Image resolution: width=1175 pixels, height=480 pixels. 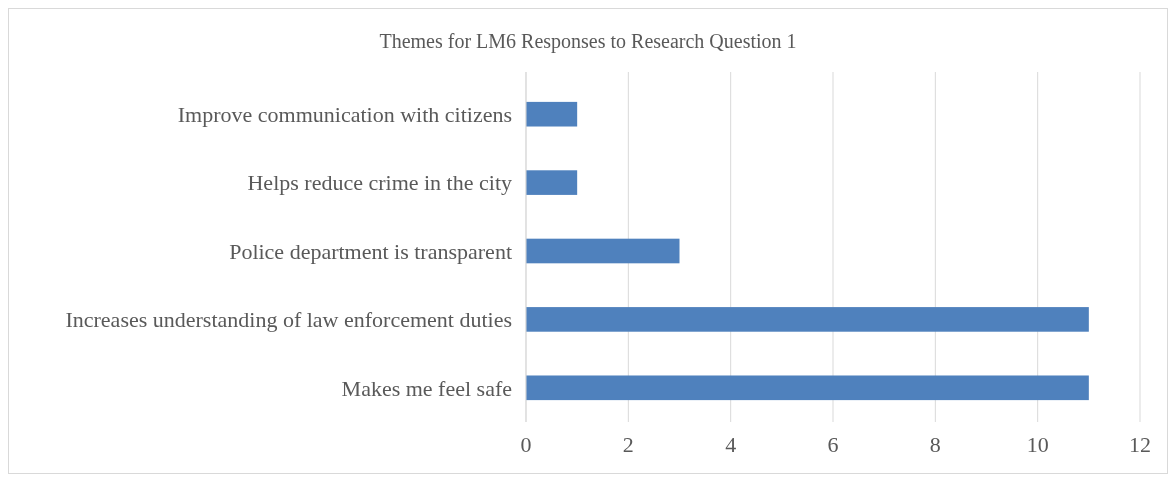 What do you see at coordinates (935, 444) in the screenshot?
I see `x-tick-label: 8` at bounding box center [935, 444].